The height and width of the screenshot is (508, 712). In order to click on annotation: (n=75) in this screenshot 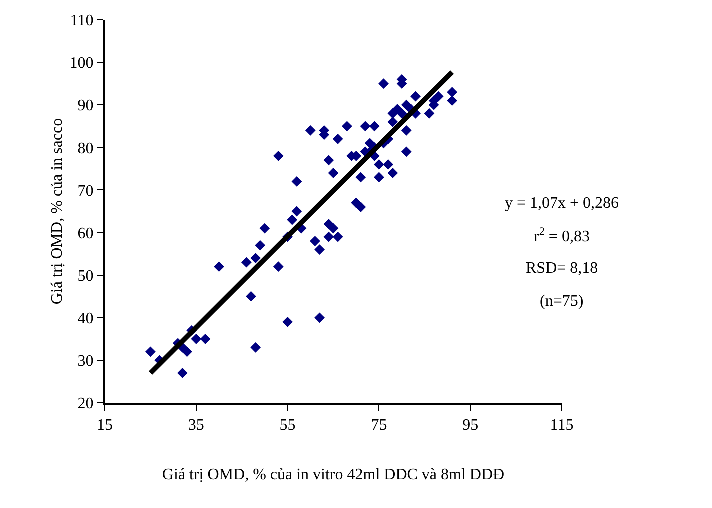, I will do `click(562, 301)`.